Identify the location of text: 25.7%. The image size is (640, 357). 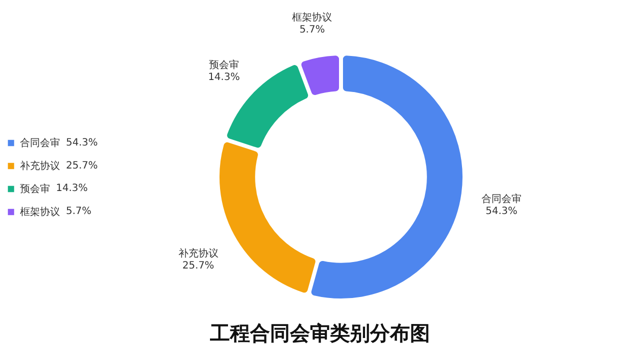
(82, 166).